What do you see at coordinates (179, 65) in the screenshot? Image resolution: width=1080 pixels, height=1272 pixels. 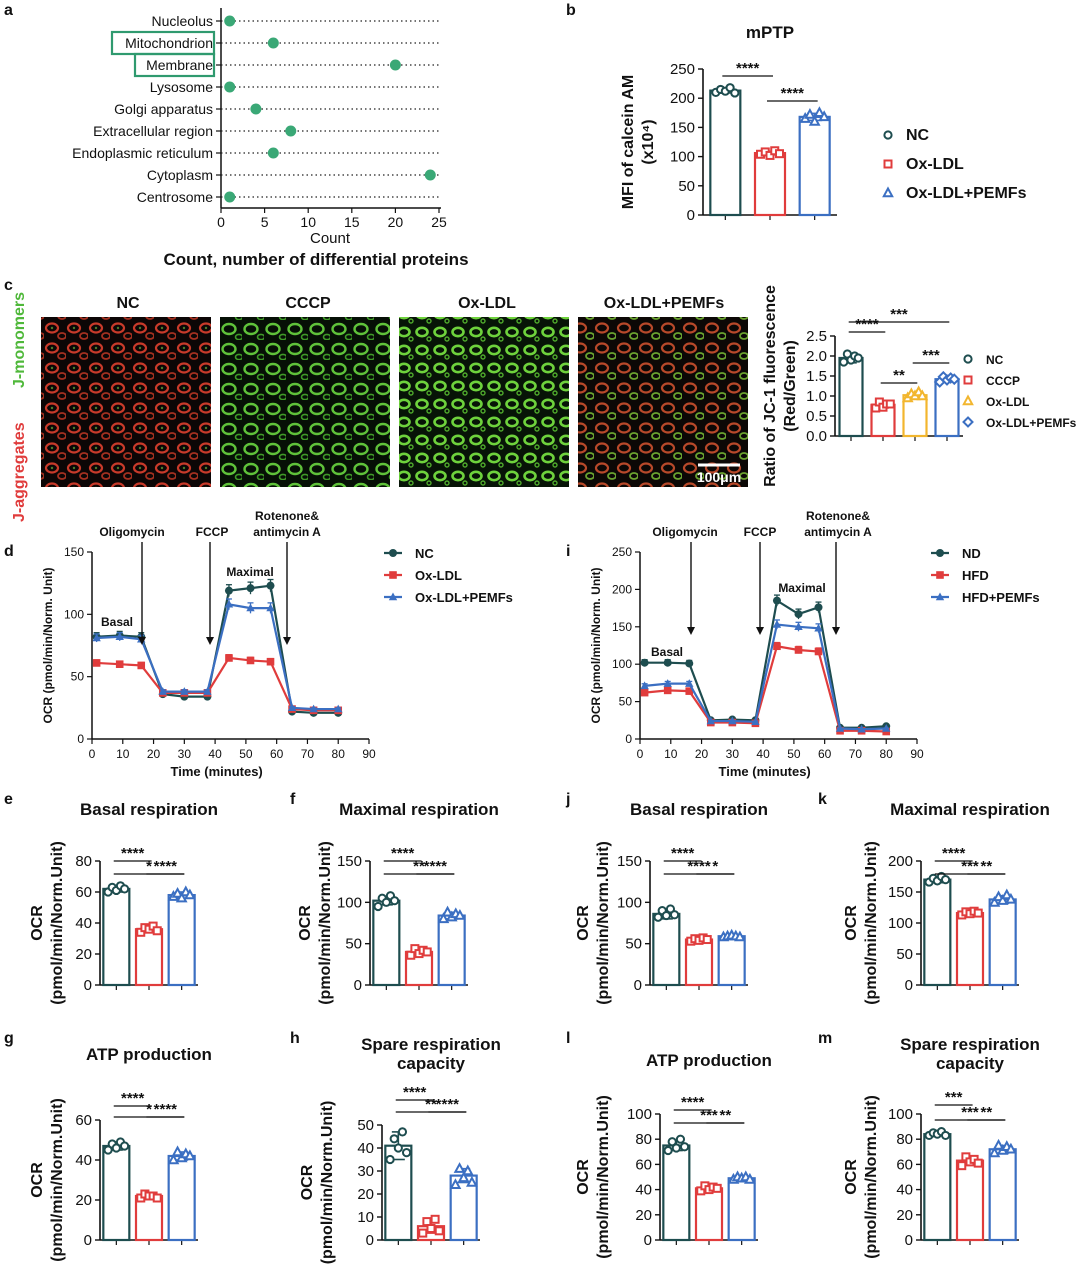 I see `category-label: Membrane` at bounding box center [179, 65].